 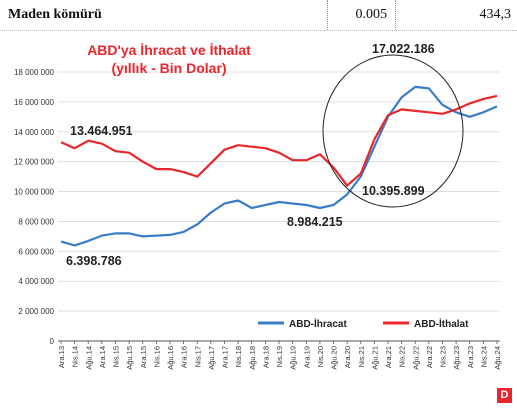 What do you see at coordinates (75, 356) in the screenshot?
I see `x-tick-label: Nis.14` at bounding box center [75, 356].